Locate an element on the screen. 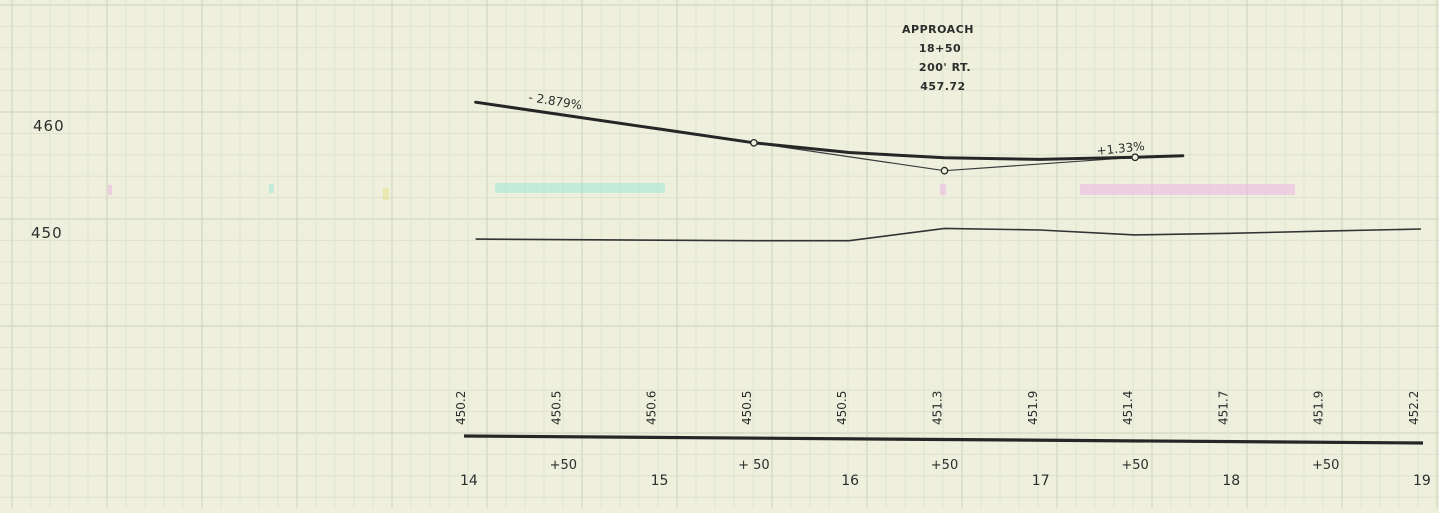 This screenshot has width=1439, height=513. y-axis-ticks: 460 450 is located at coordinates (48, 179).